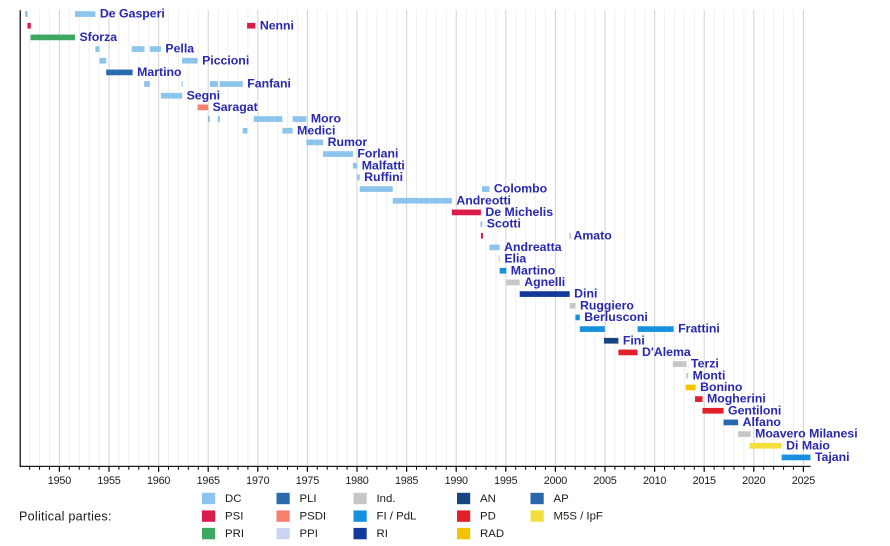 This screenshot has width=890, height=546. I want to click on svg-text: 1975, so click(307, 481).